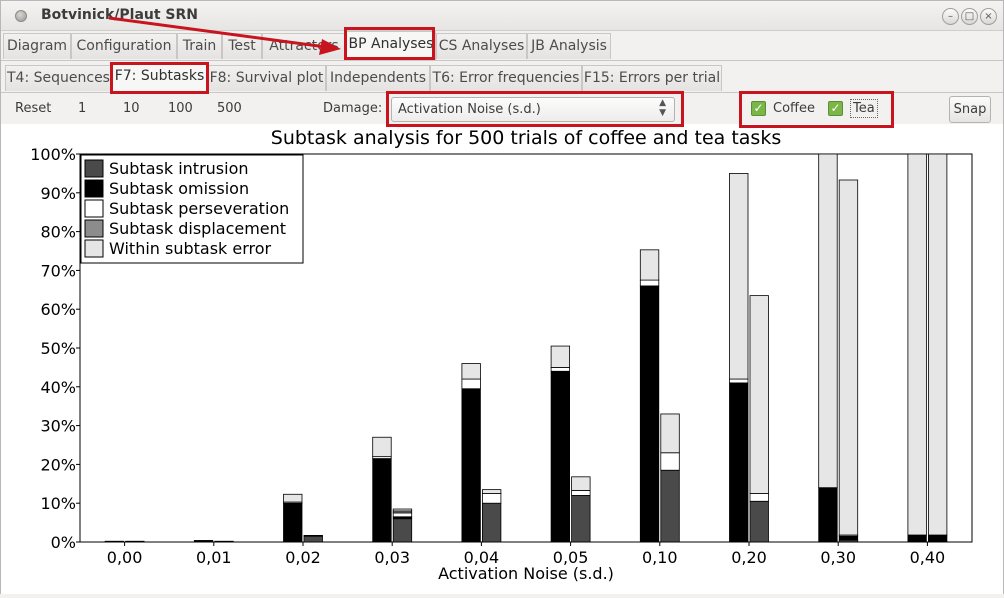 This screenshot has width=1004, height=598. Describe the element at coordinates (749, 557) in the screenshot. I see `x-tick-label: 0,20` at that location.